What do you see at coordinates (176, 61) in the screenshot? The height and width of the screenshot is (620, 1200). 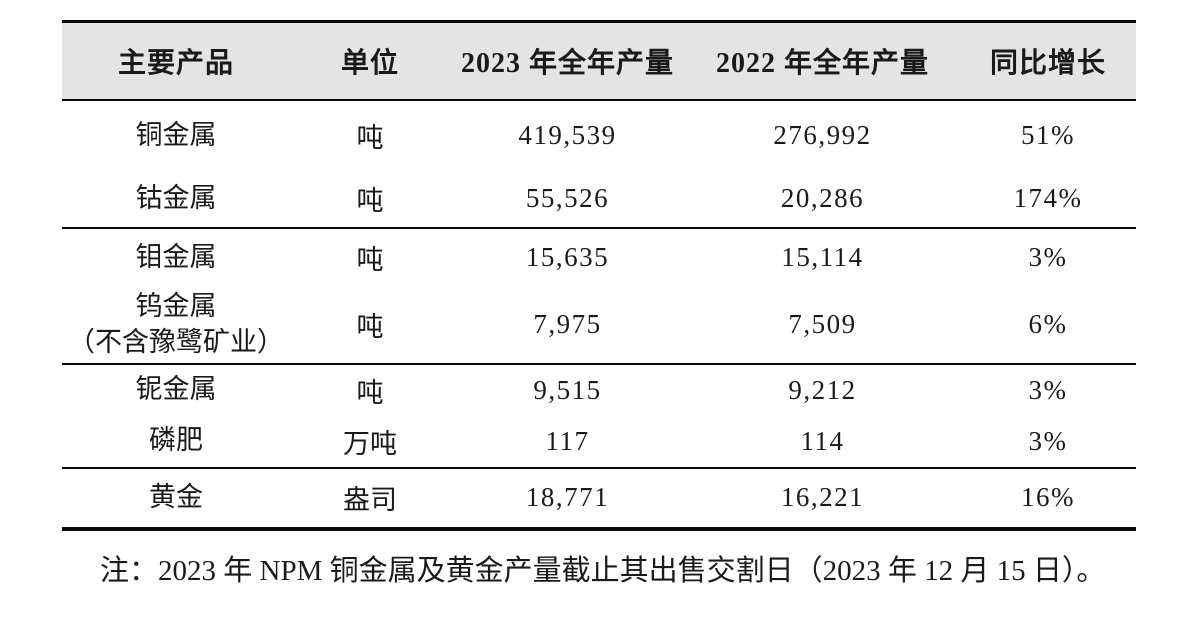 I see `column-header-product: 主要产品` at bounding box center [176, 61].